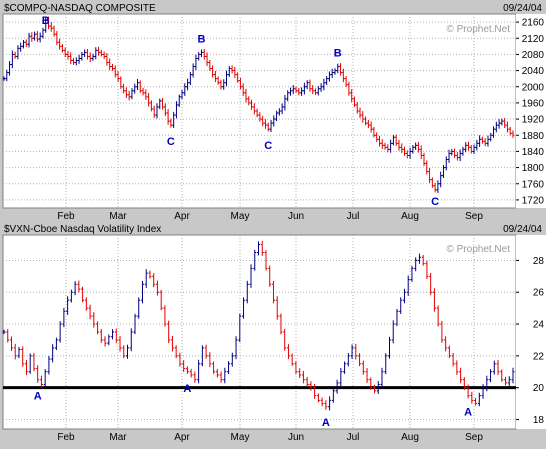  I want to click on nasdaq-y-tick-label: 2040, so click(533, 71).